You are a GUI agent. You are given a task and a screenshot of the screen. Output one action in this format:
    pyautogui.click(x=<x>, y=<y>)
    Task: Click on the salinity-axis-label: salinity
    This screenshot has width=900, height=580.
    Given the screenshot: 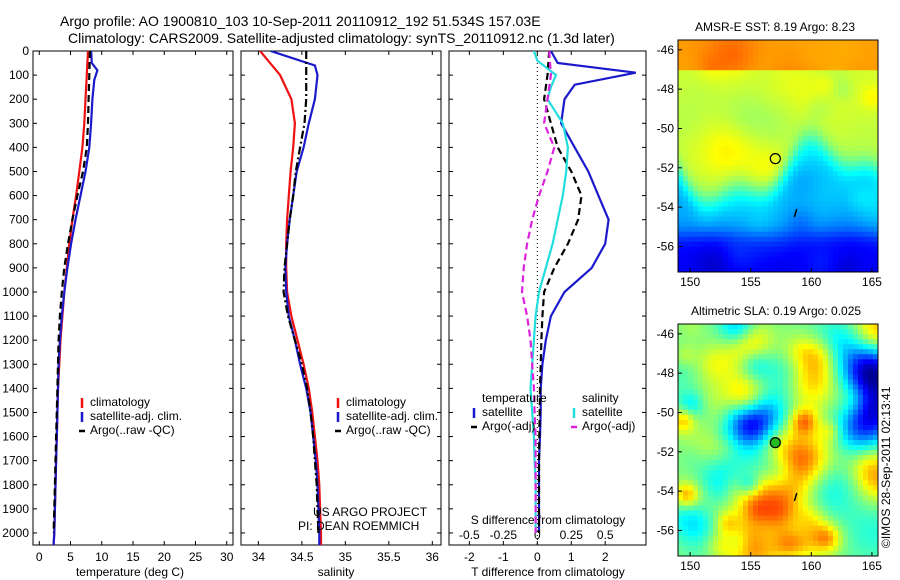 What is the action you would take?
    pyautogui.click(x=336, y=572)
    